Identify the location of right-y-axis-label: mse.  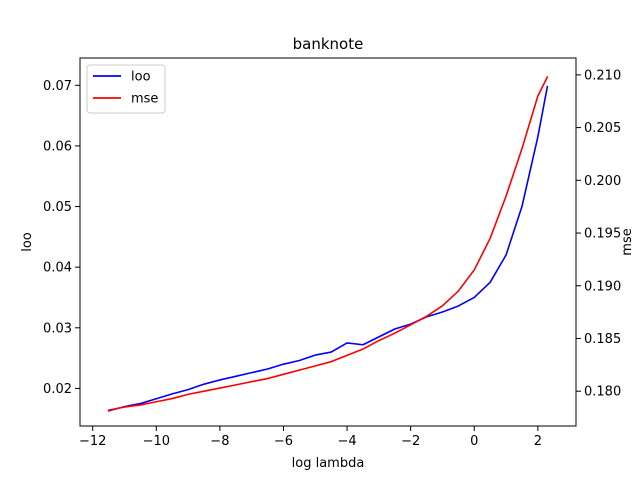
(627, 241).